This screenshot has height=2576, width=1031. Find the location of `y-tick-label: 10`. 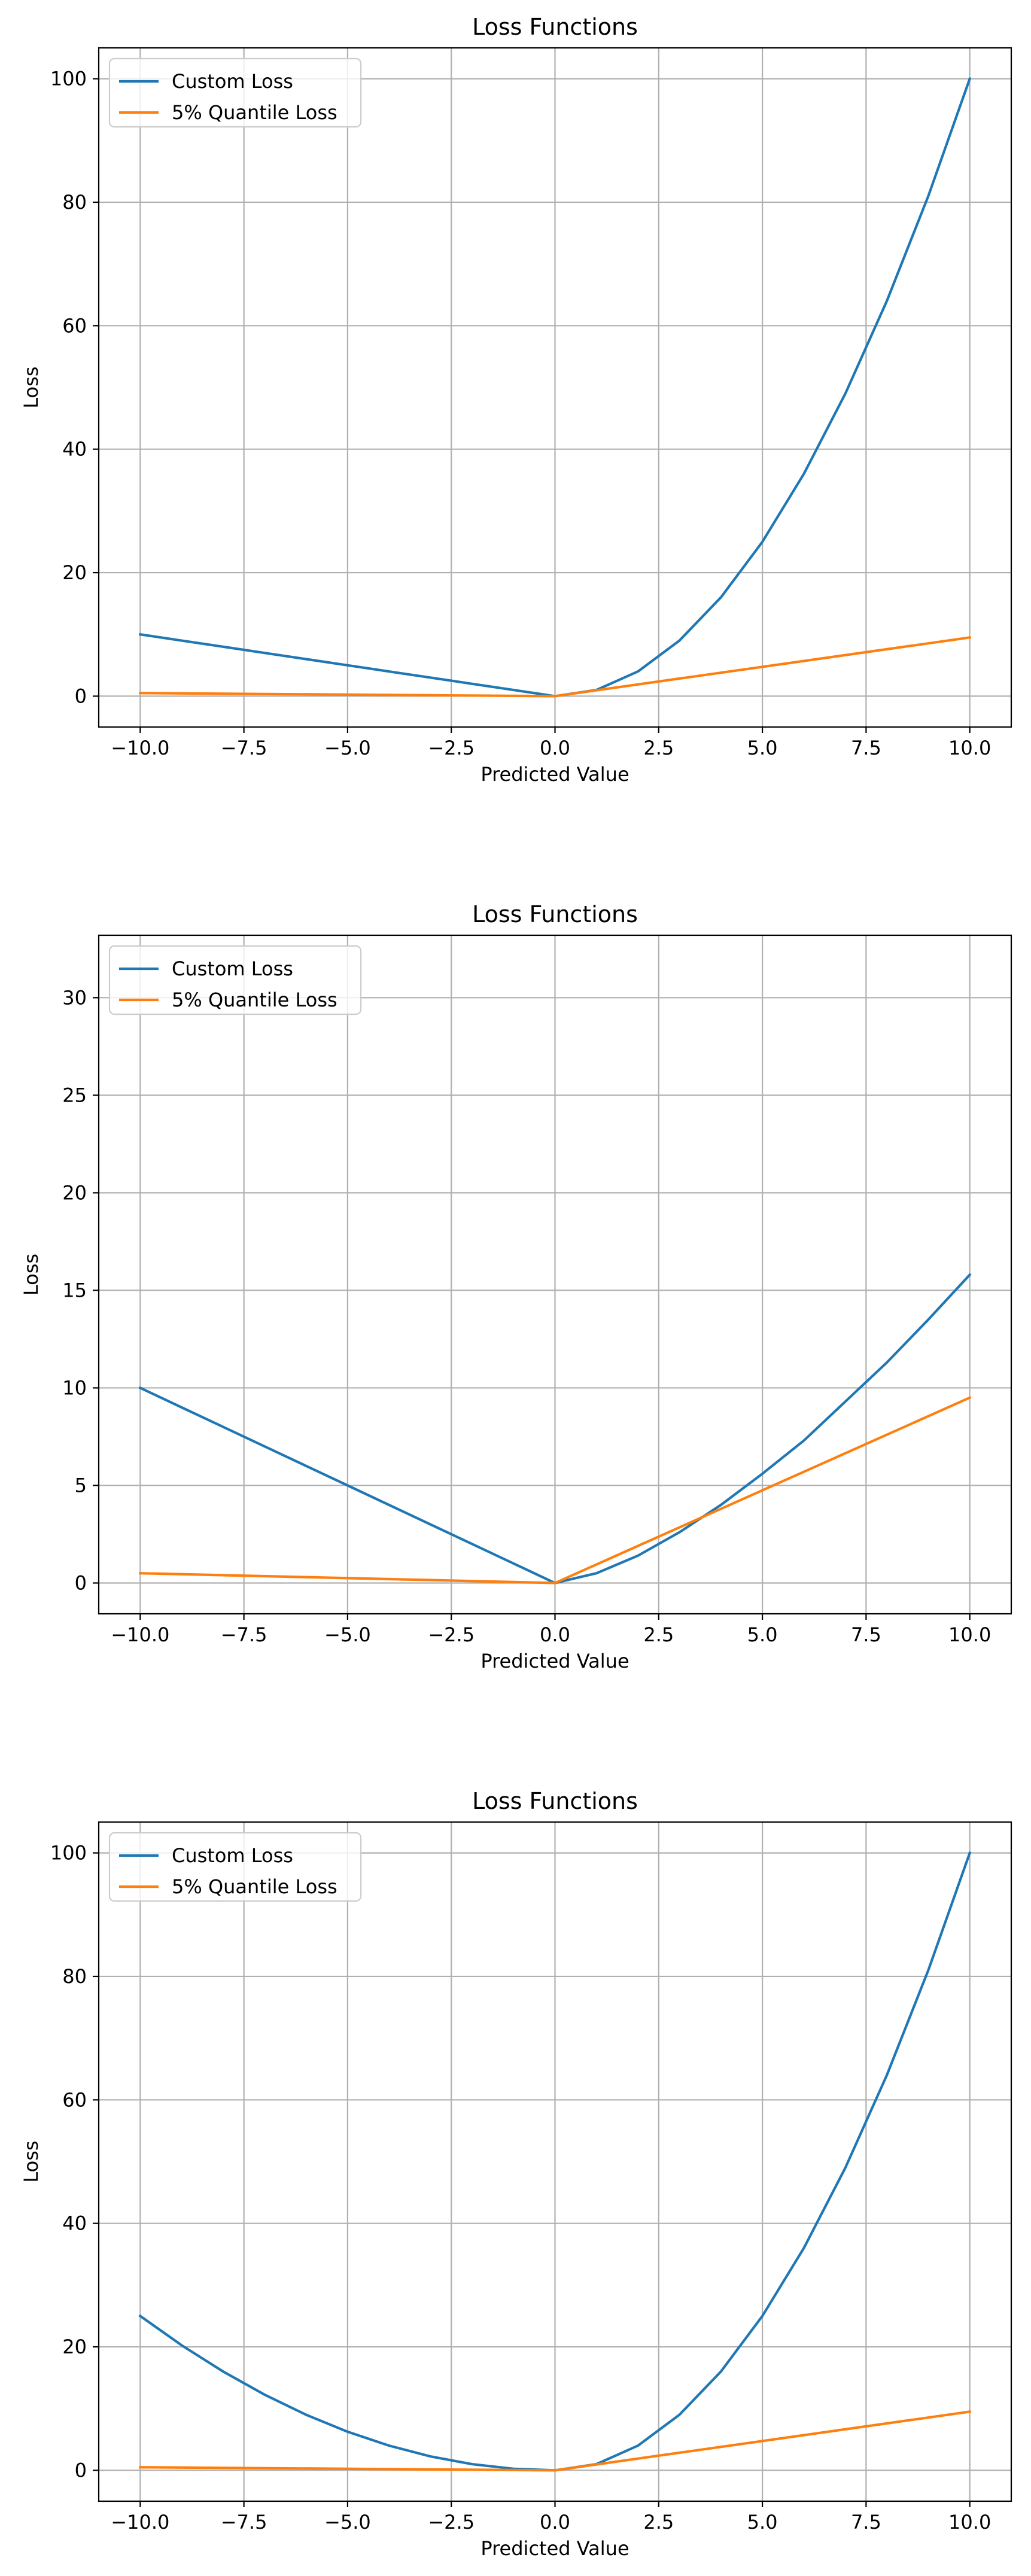

y-tick-label: 10 is located at coordinates (74, 1388).